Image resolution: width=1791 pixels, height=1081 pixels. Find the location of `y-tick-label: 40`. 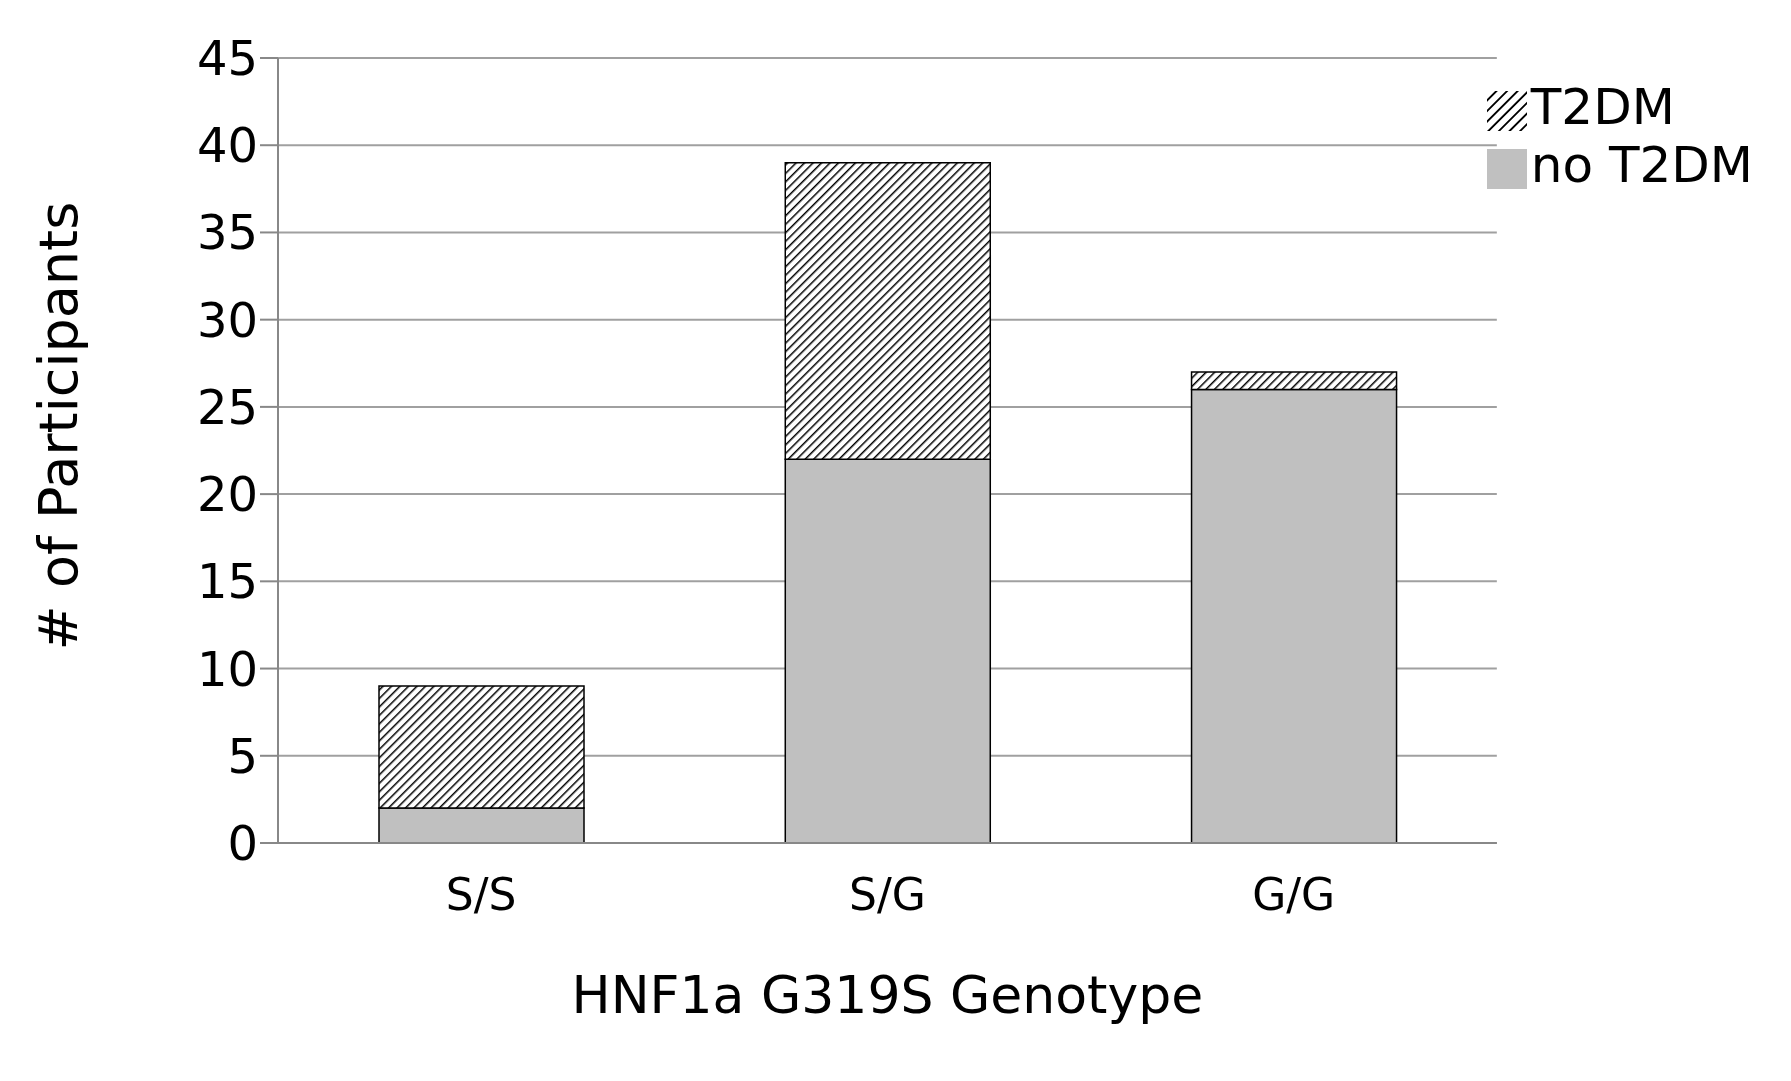

y-tick-label: 40 is located at coordinates (227, 145).